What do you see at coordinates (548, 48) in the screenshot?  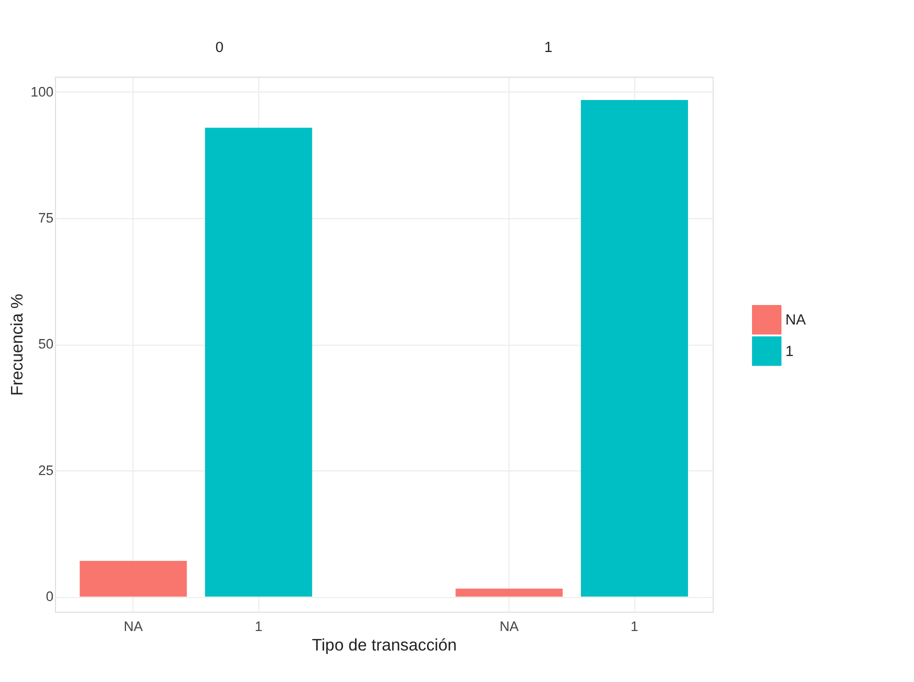 I see `text: 1` at bounding box center [548, 48].